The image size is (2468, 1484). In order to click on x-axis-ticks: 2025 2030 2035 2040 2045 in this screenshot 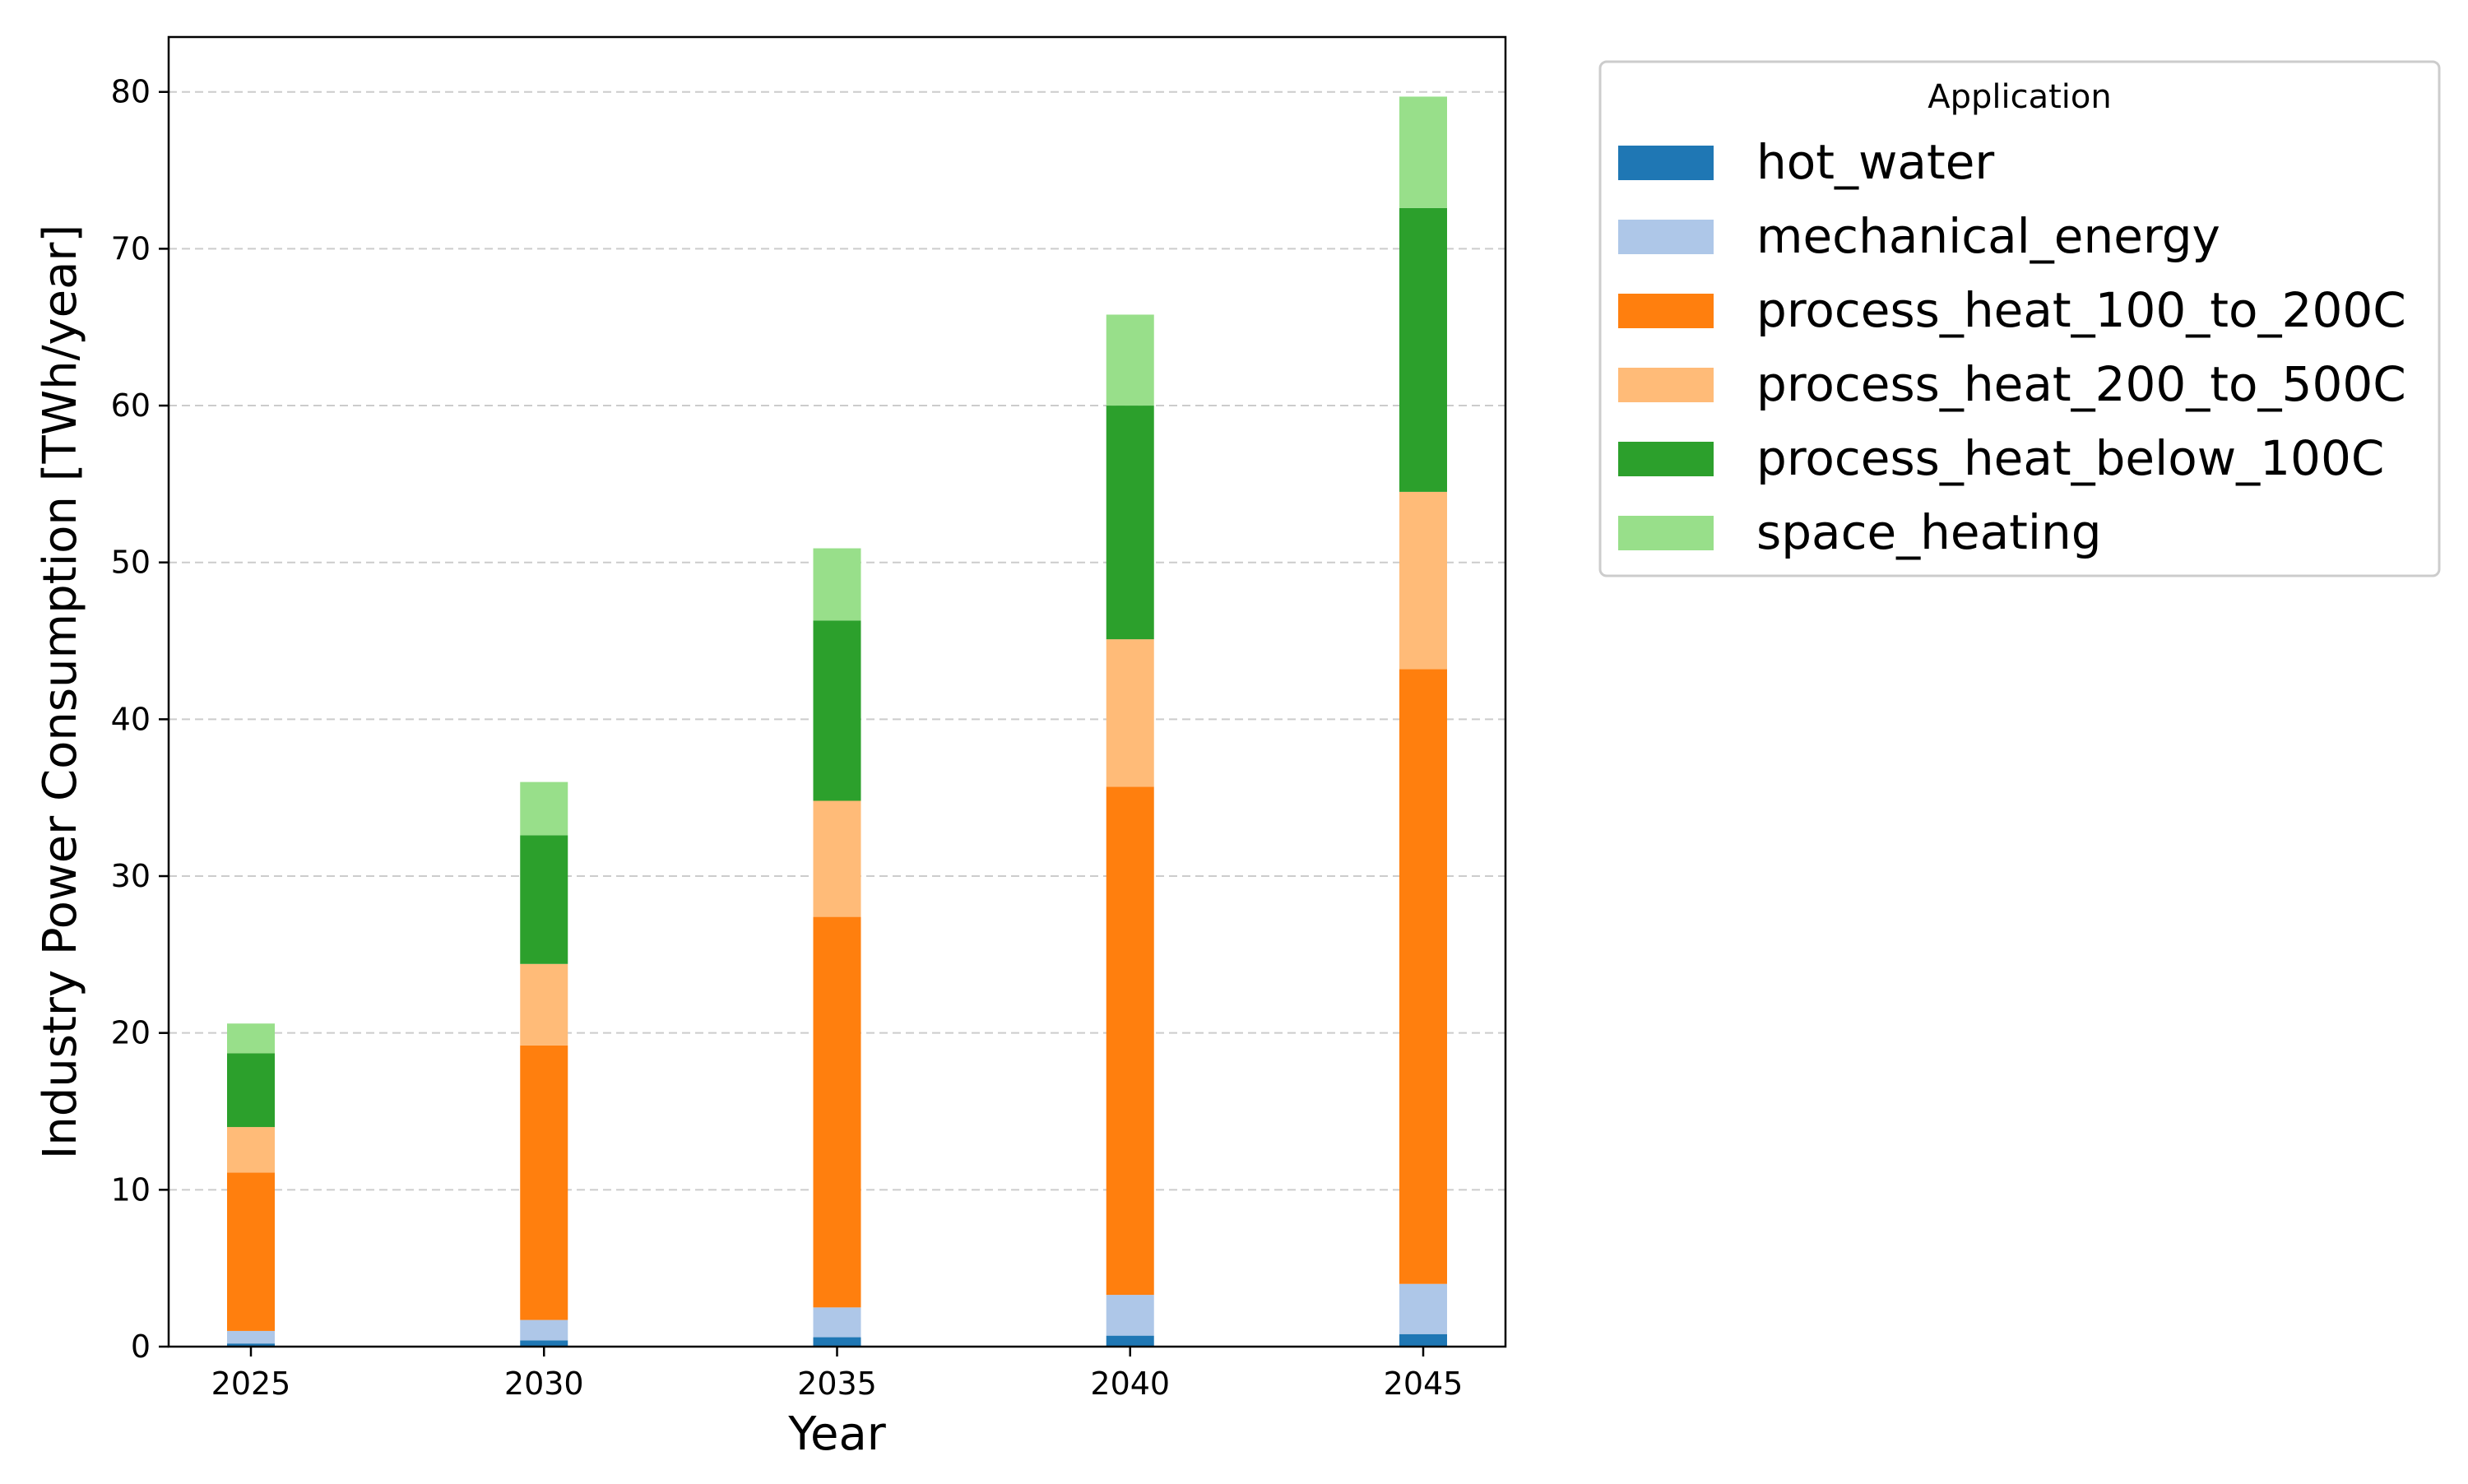, I will do `click(837, 1374)`.